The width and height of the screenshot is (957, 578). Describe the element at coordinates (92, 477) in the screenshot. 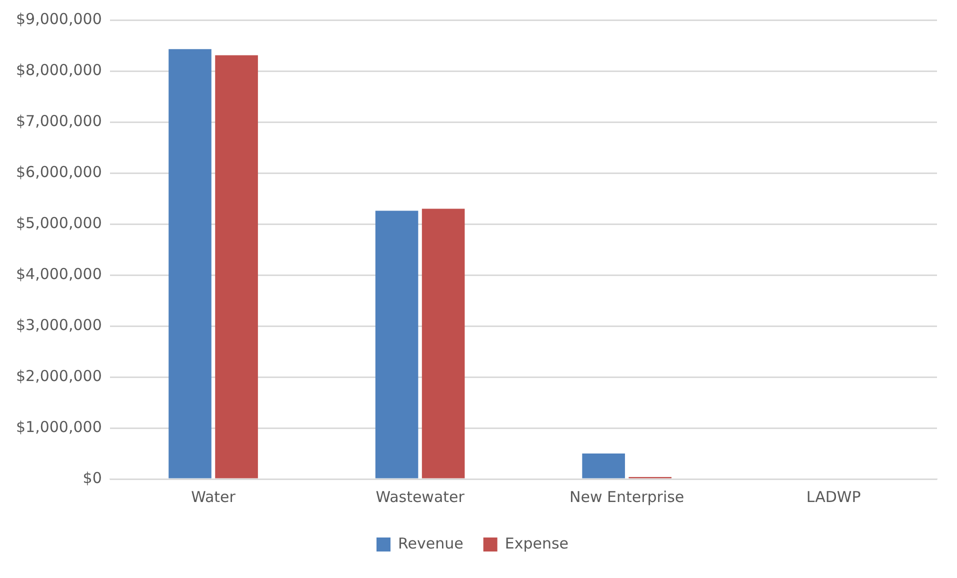

I see `y-tick-label: $0` at that location.